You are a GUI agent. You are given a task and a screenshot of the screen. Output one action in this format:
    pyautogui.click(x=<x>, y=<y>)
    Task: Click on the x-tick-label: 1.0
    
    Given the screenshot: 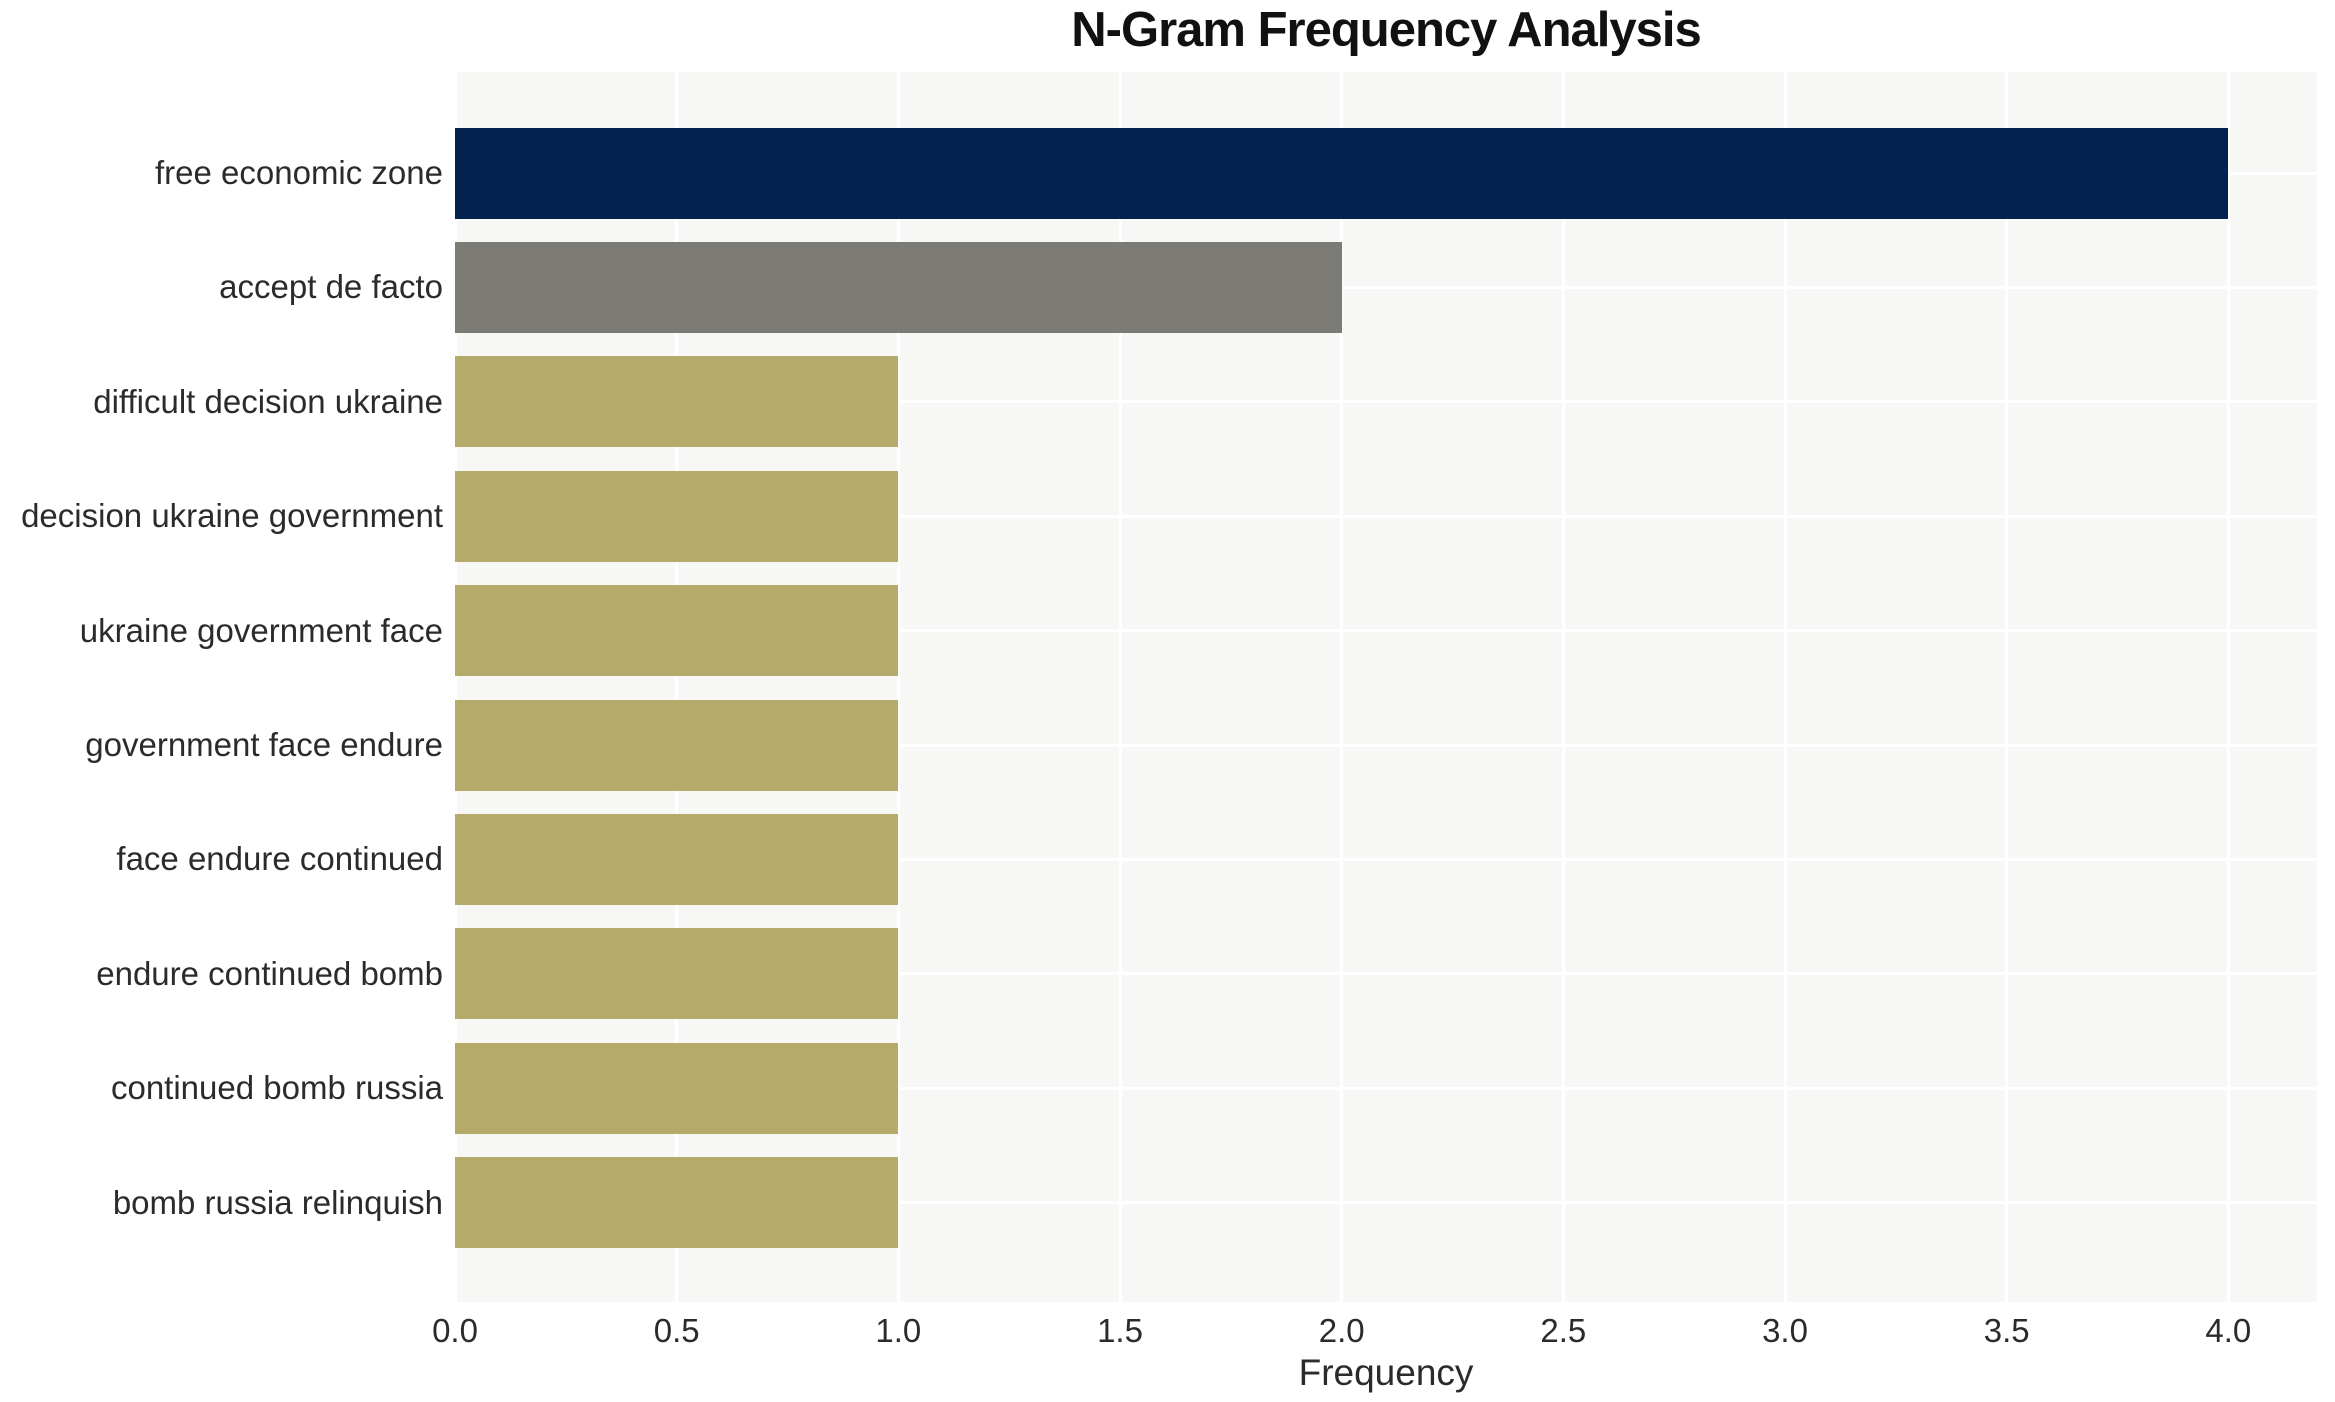 What is the action you would take?
    pyautogui.click(x=898, y=1330)
    